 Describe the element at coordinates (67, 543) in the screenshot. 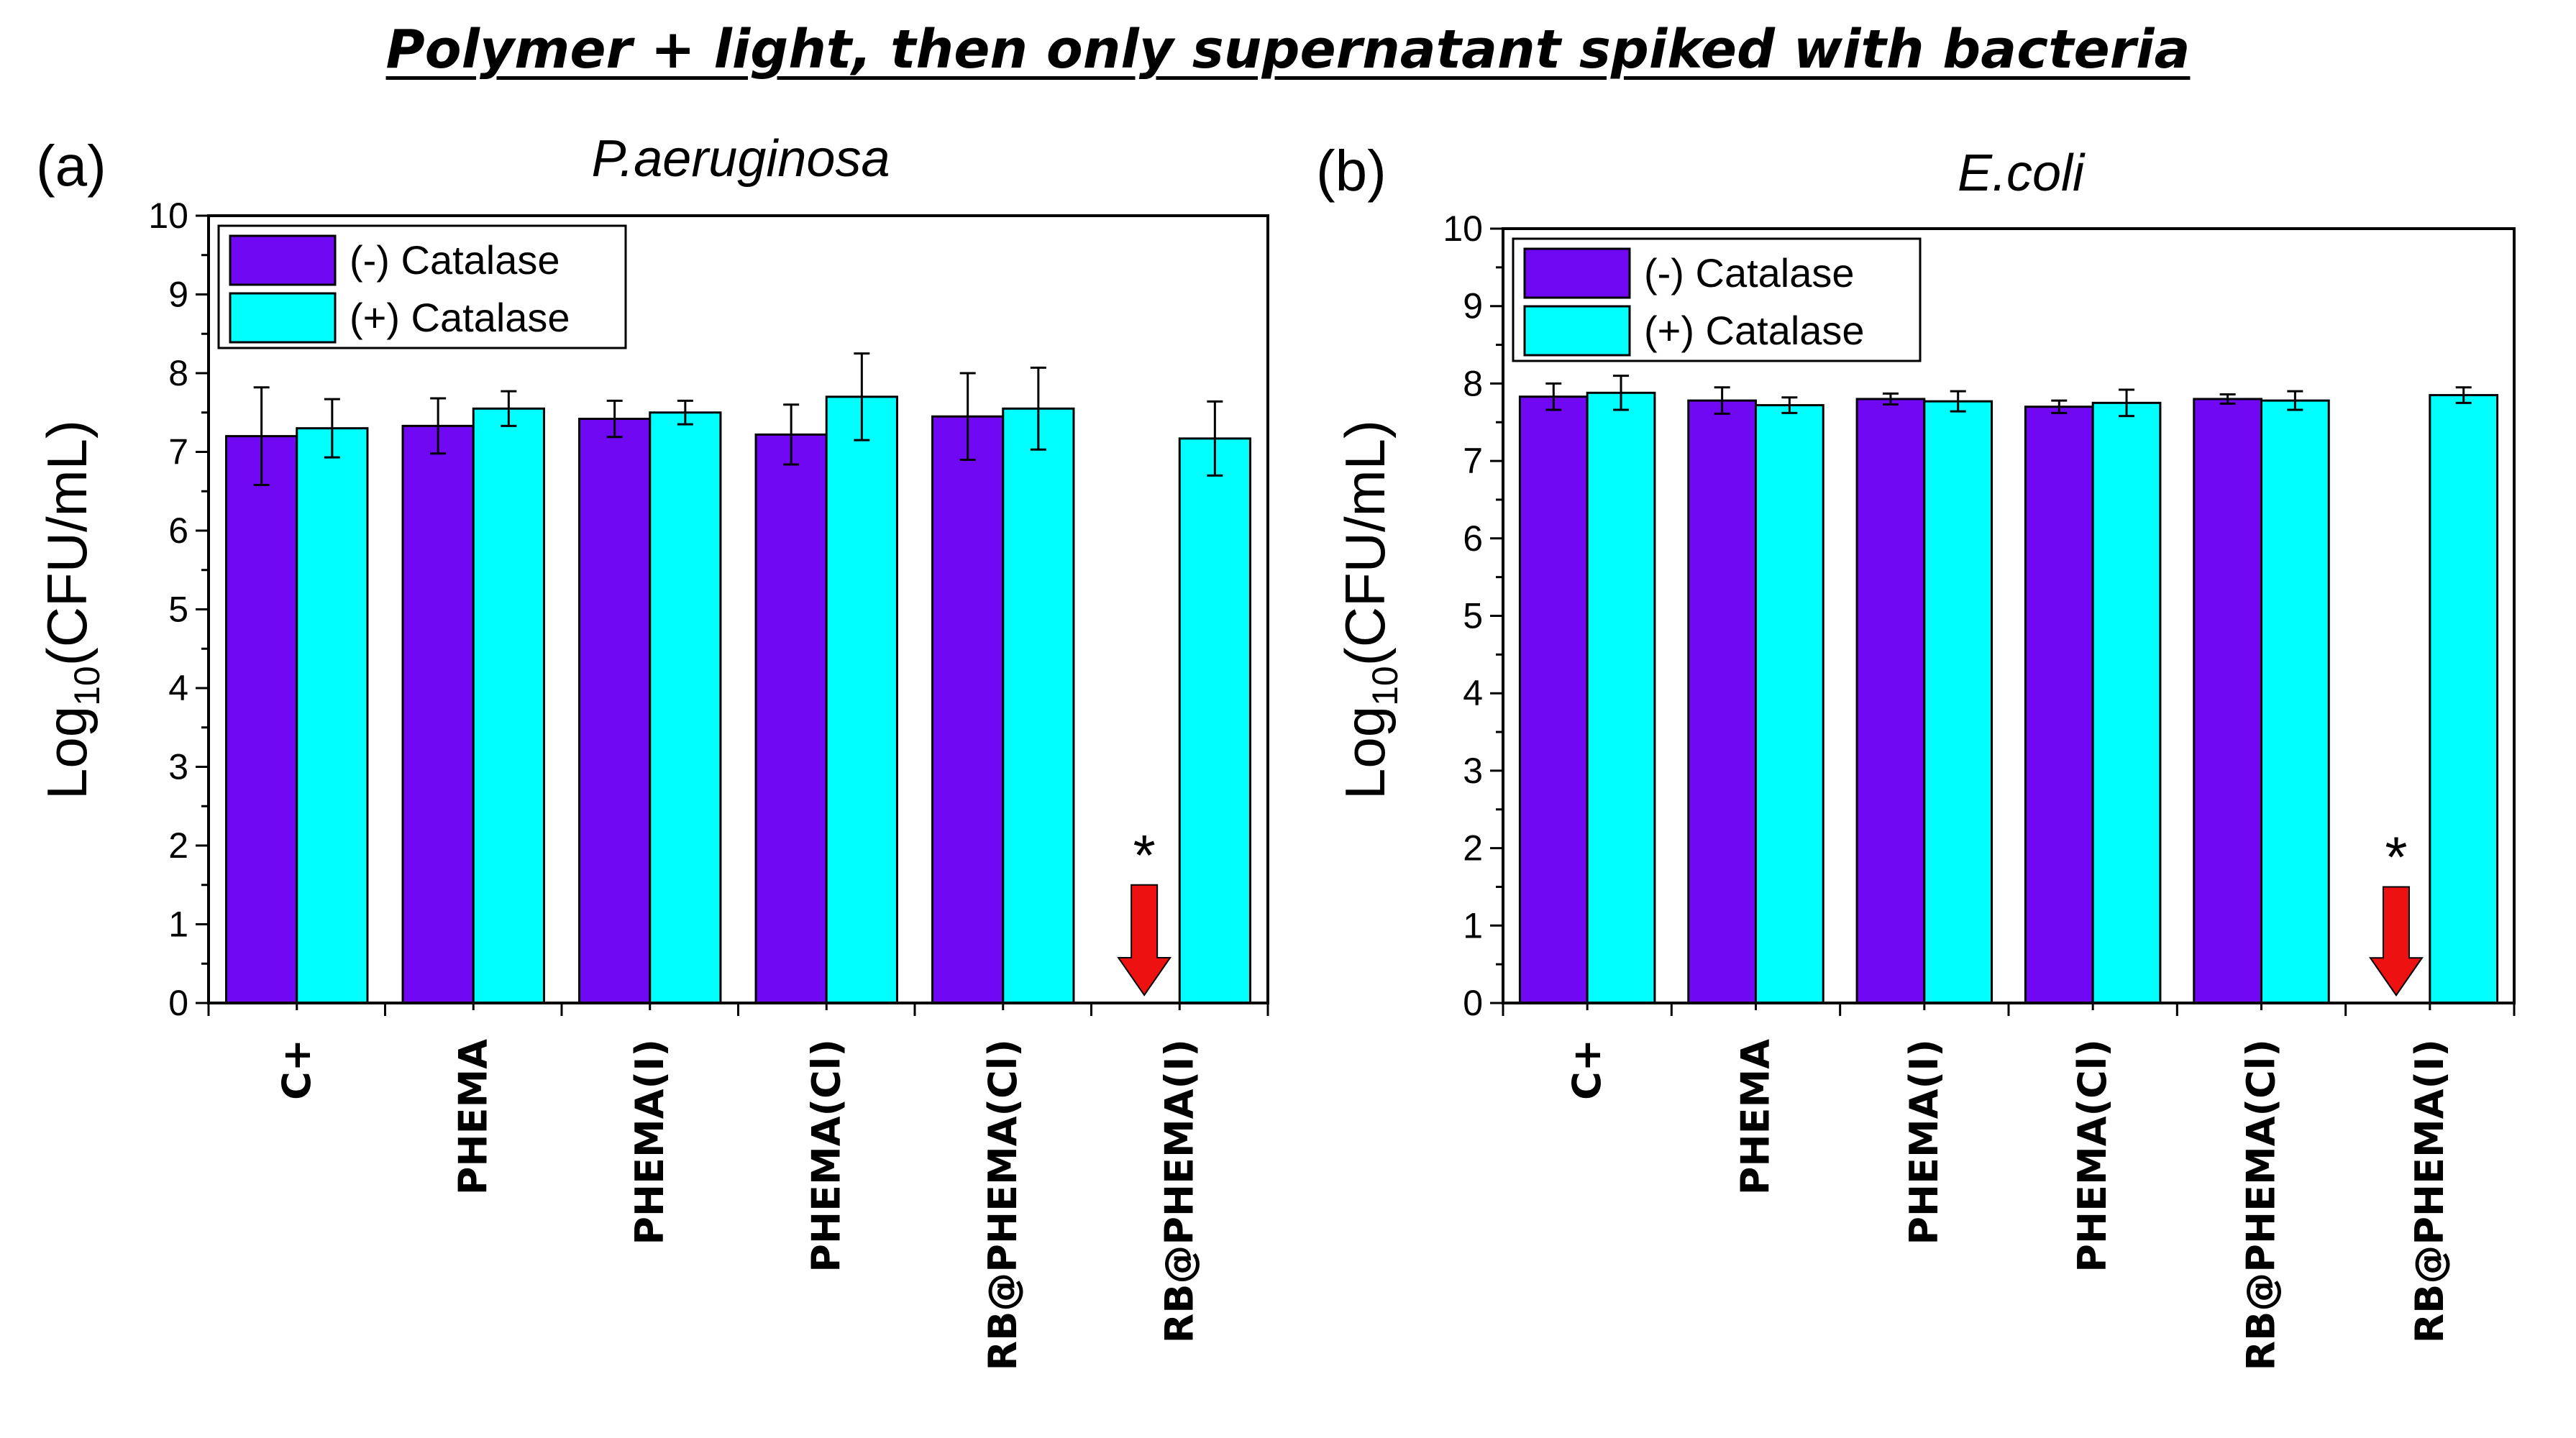

I see `y-axis-label-unit: (CFU/mL)` at that location.